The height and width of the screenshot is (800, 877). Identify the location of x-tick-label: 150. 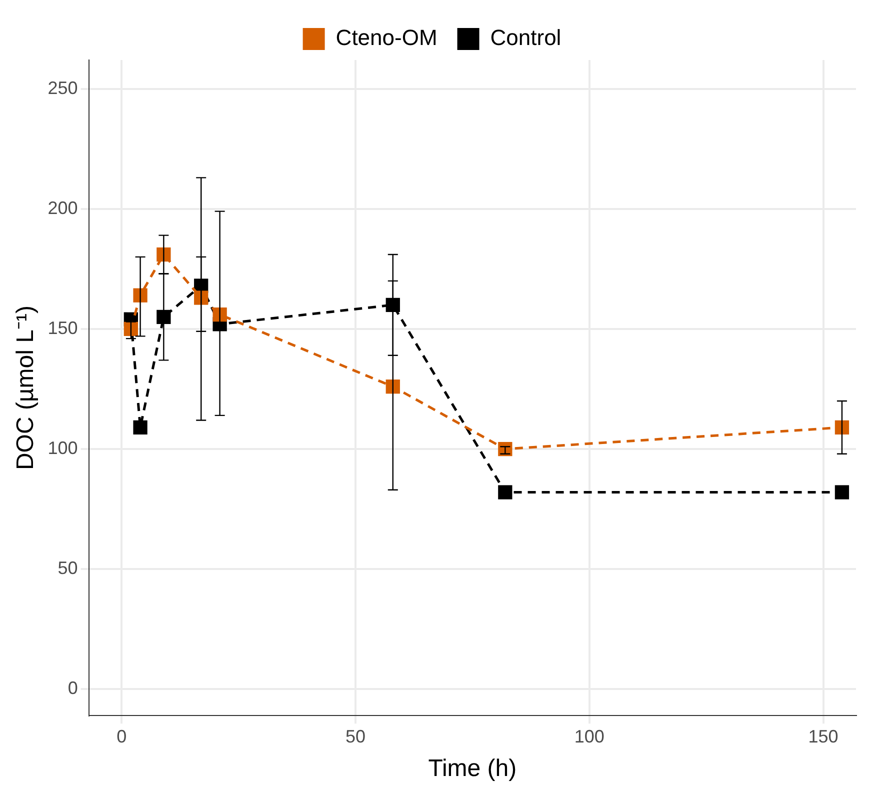
(823, 736).